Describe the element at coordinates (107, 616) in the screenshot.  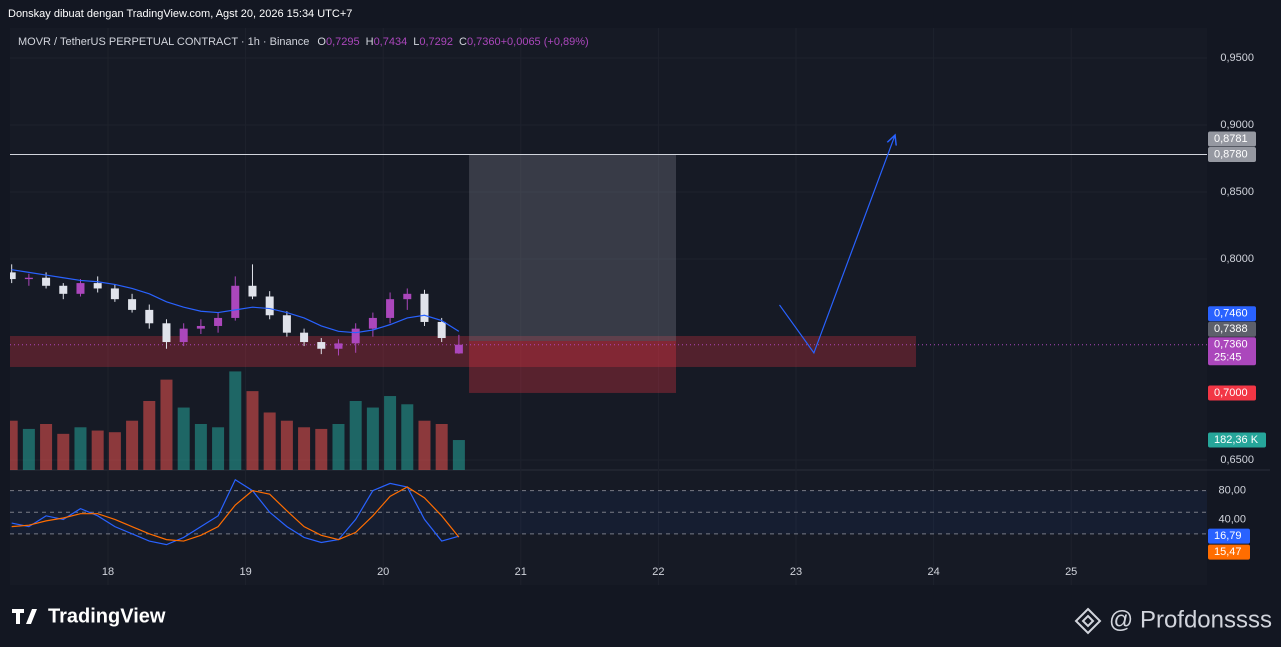
I see `brand: TradingView` at that location.